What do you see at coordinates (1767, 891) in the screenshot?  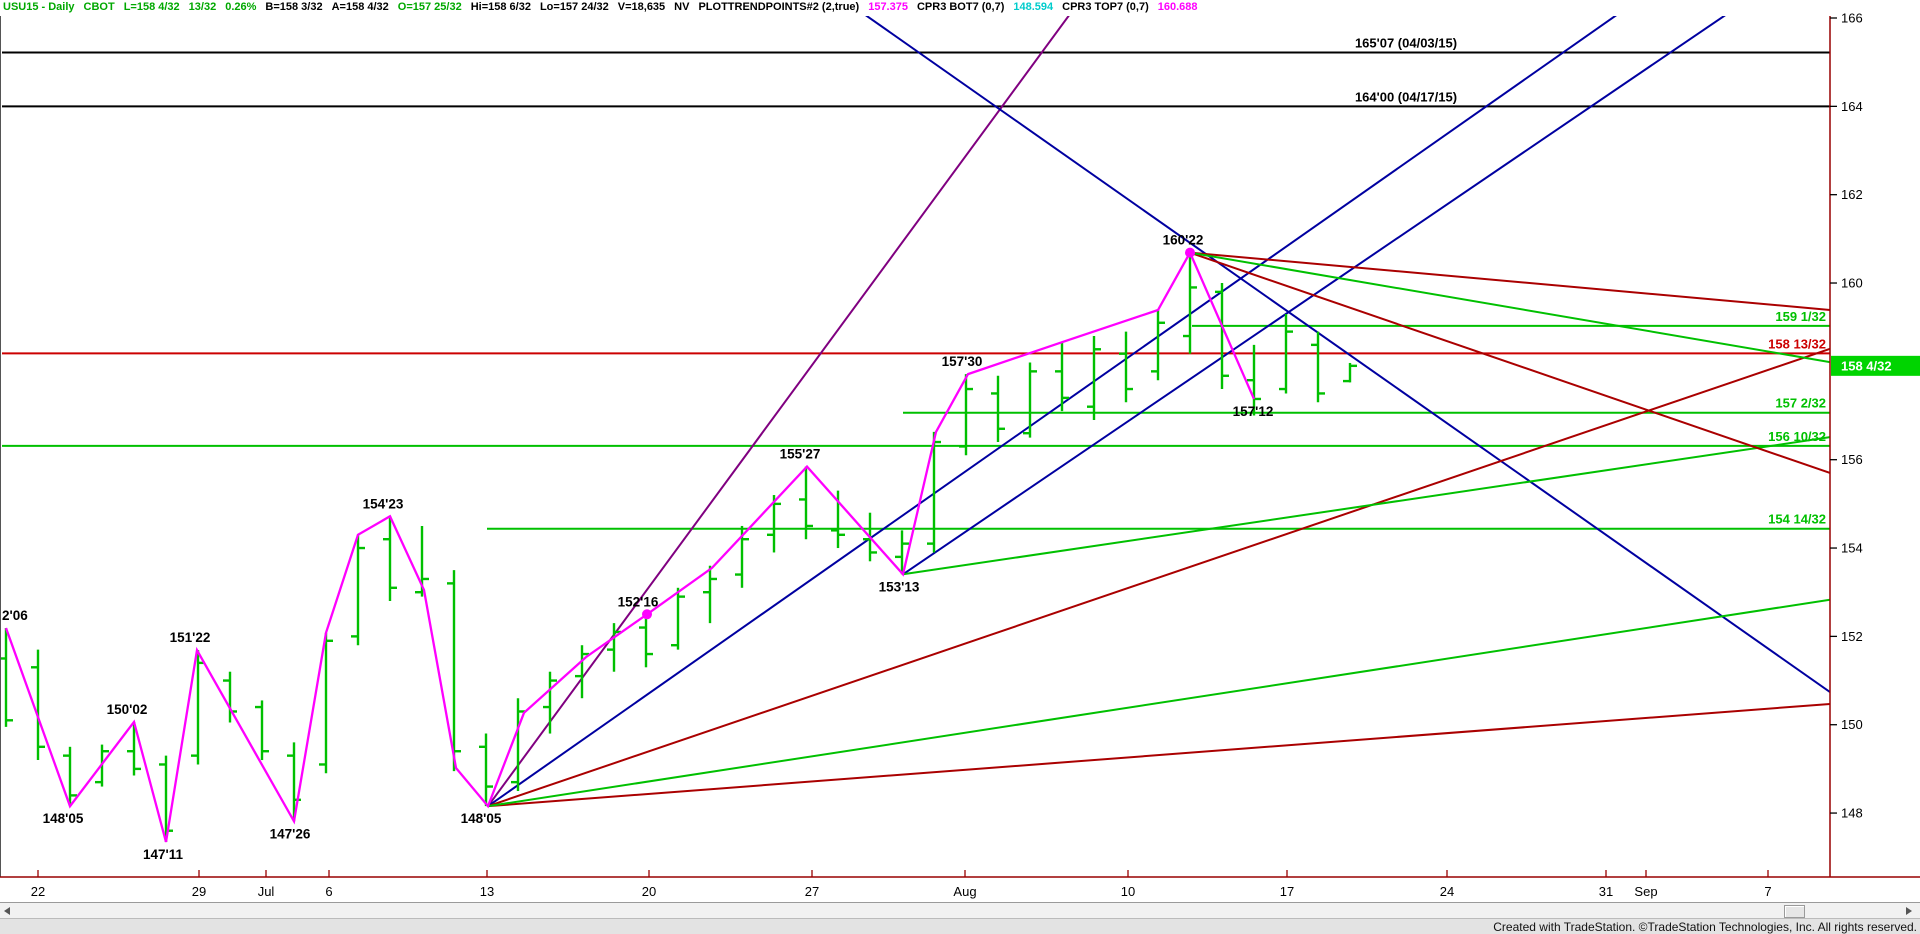 I see `date-tick-label: 7` at bounding box center [1767, 891].